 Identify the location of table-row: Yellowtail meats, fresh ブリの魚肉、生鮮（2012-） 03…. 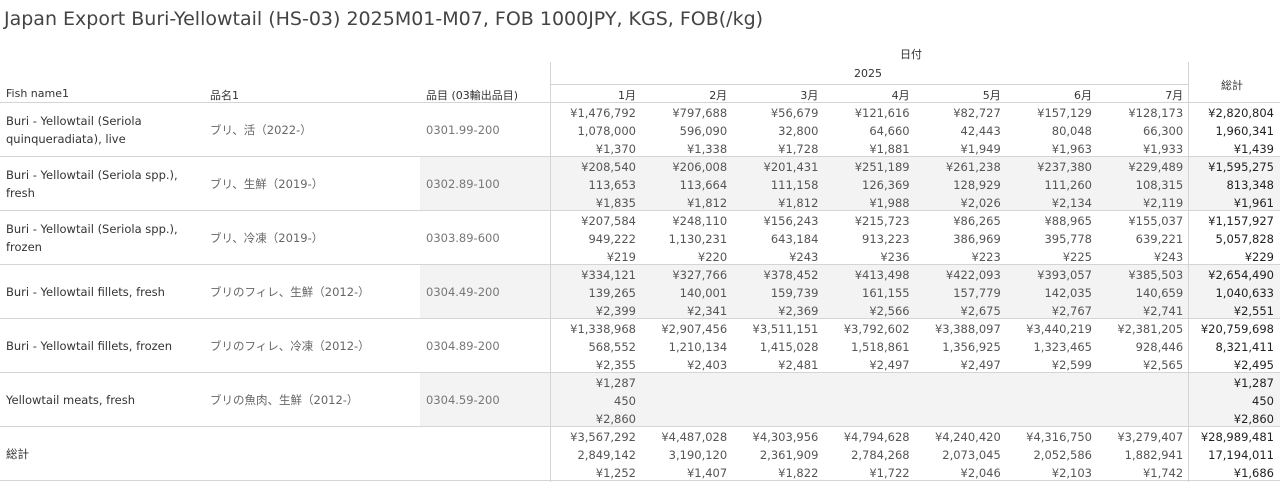
(640, 400).